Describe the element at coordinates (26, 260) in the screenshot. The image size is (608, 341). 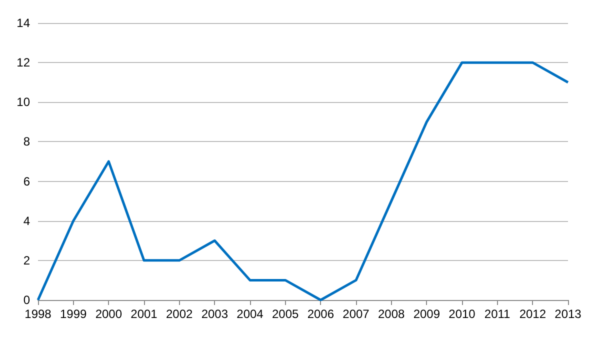
I see `y-tick-label: 2` at that location.